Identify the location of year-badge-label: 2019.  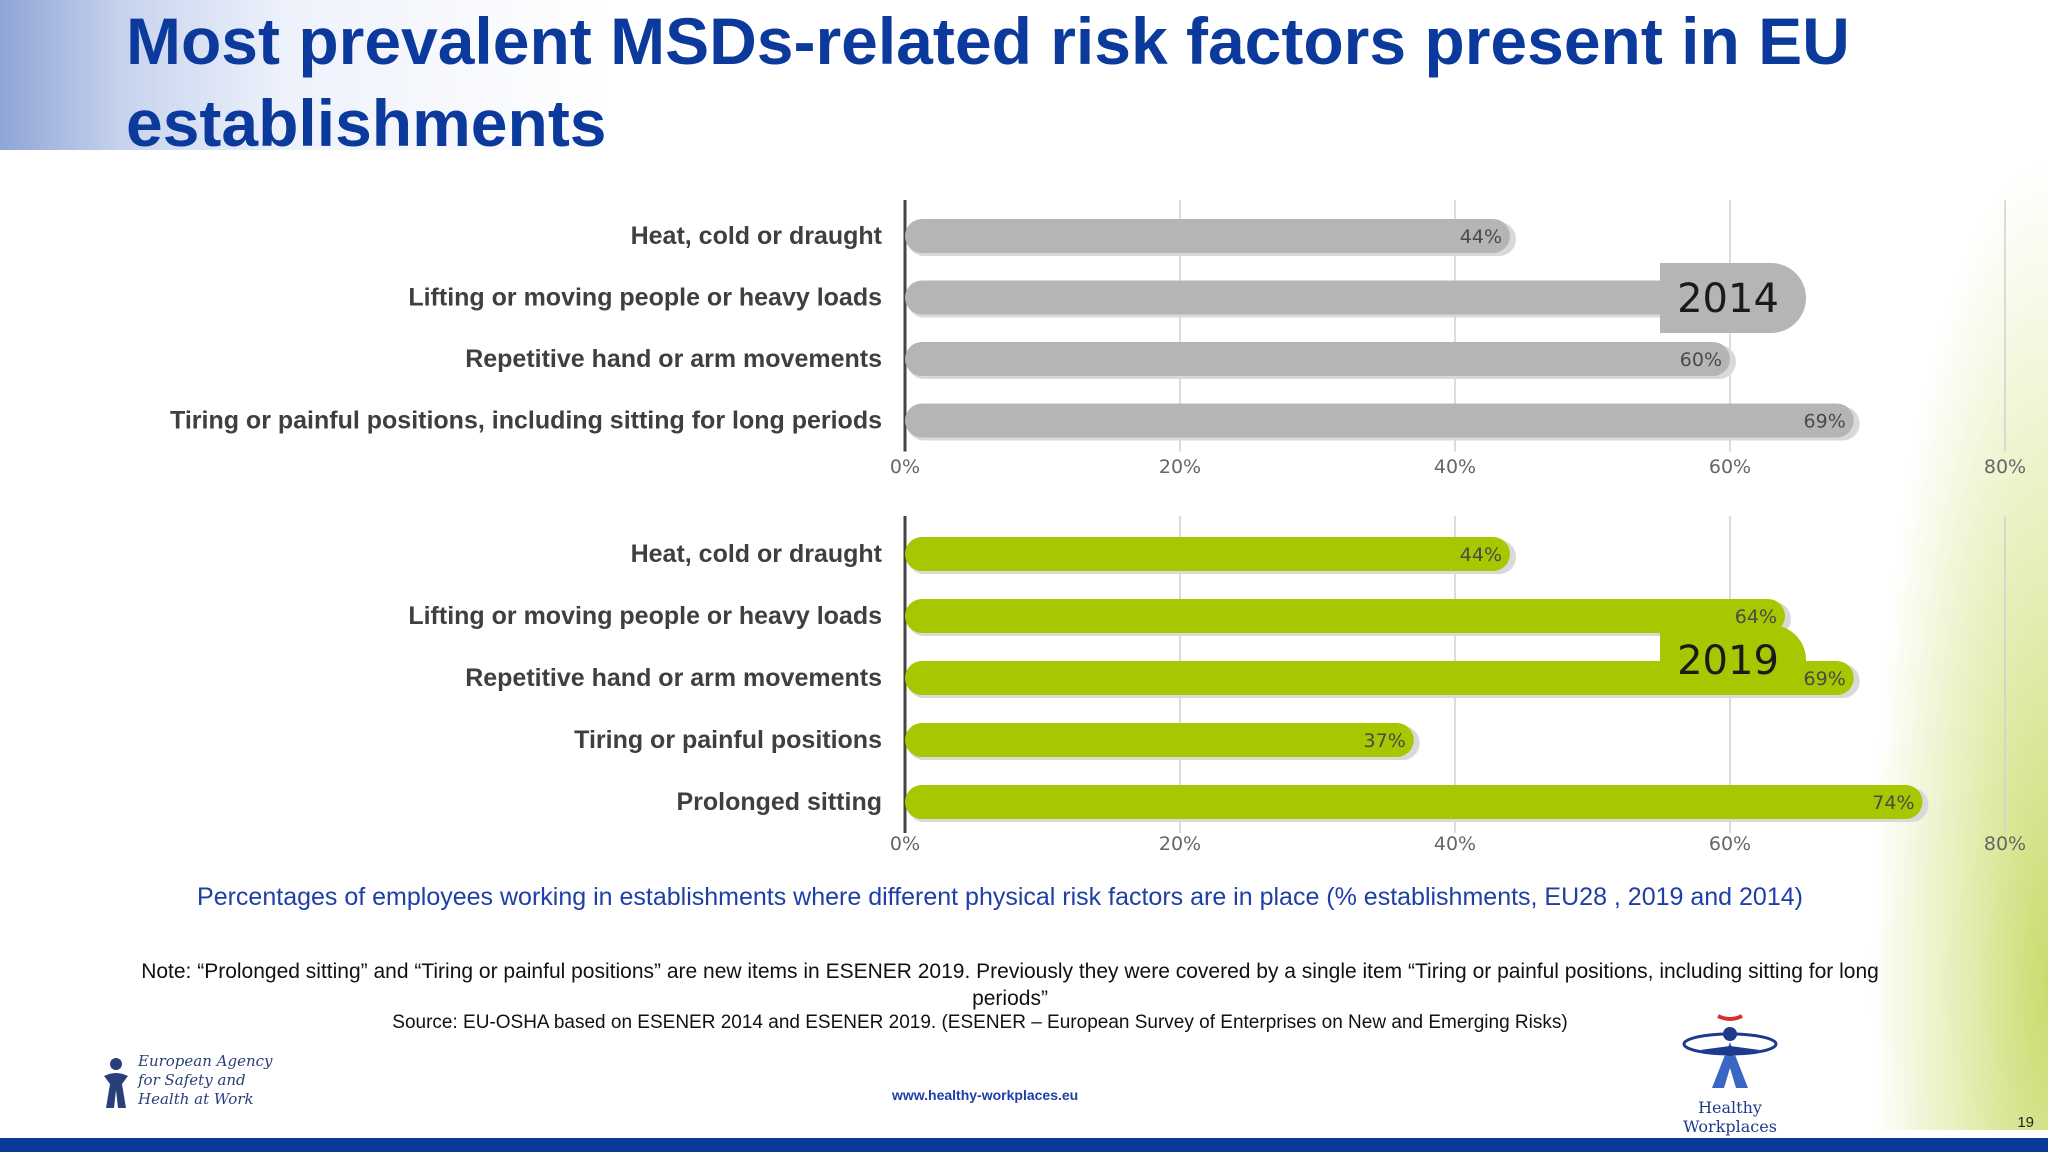
(1728, 661).